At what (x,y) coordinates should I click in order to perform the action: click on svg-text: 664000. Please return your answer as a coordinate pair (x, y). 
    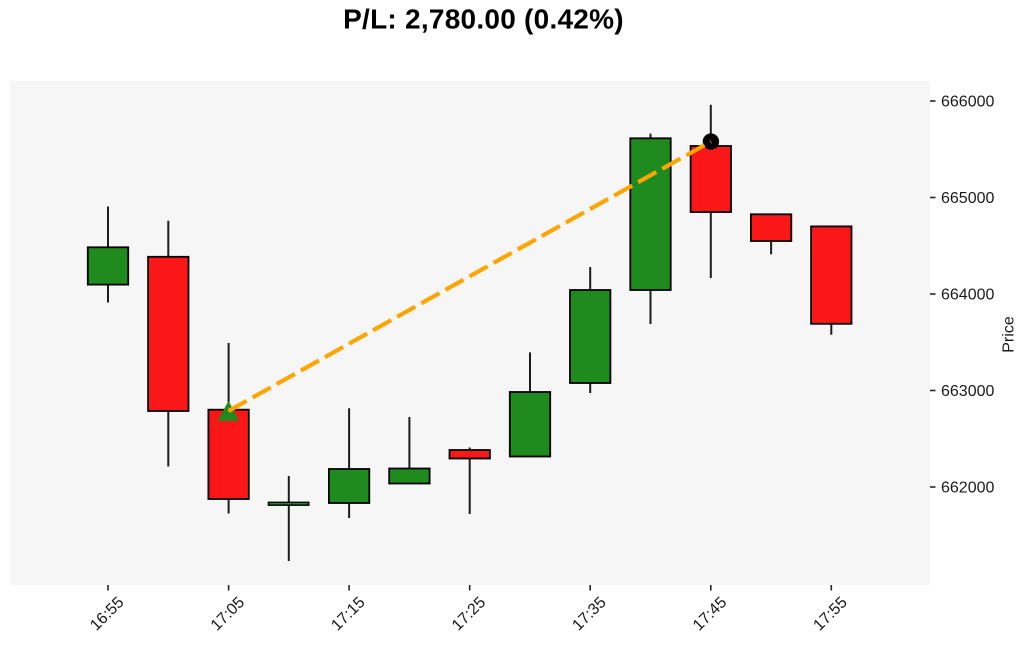
    Looking at the image, I should click on (967, 295).